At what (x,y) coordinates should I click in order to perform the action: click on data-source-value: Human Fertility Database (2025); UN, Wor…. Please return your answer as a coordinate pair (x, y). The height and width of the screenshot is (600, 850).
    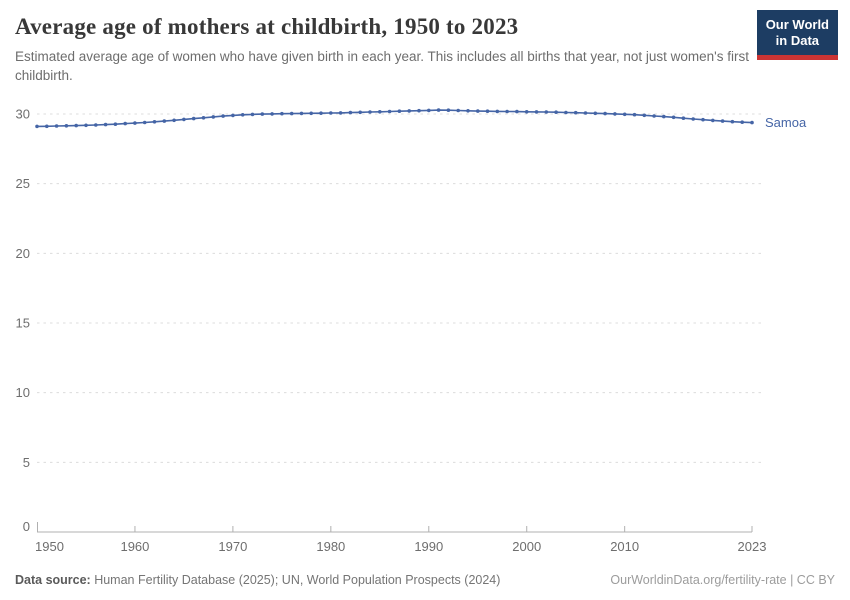
    Looking at the image, I should click on (295, 580).